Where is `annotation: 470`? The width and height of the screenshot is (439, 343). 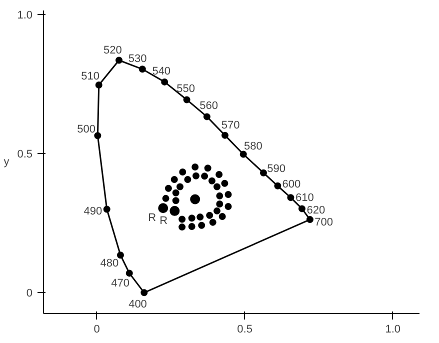 annotation: 470 is located at coordinates (120, 283).